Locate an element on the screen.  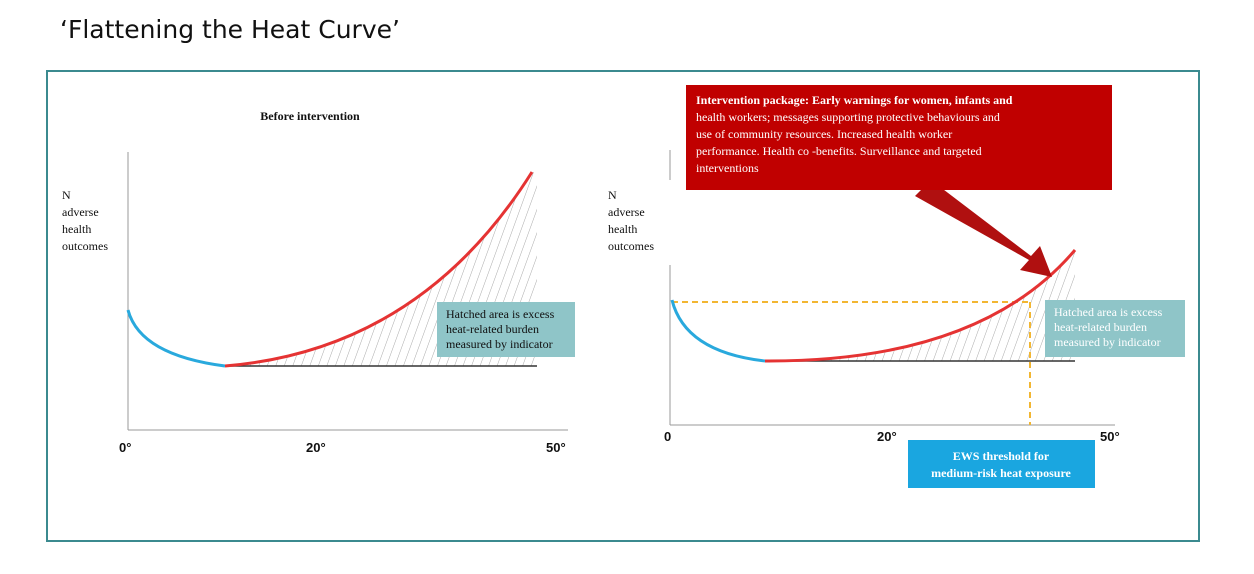
hatched-area is located at coordinates (920, 306).